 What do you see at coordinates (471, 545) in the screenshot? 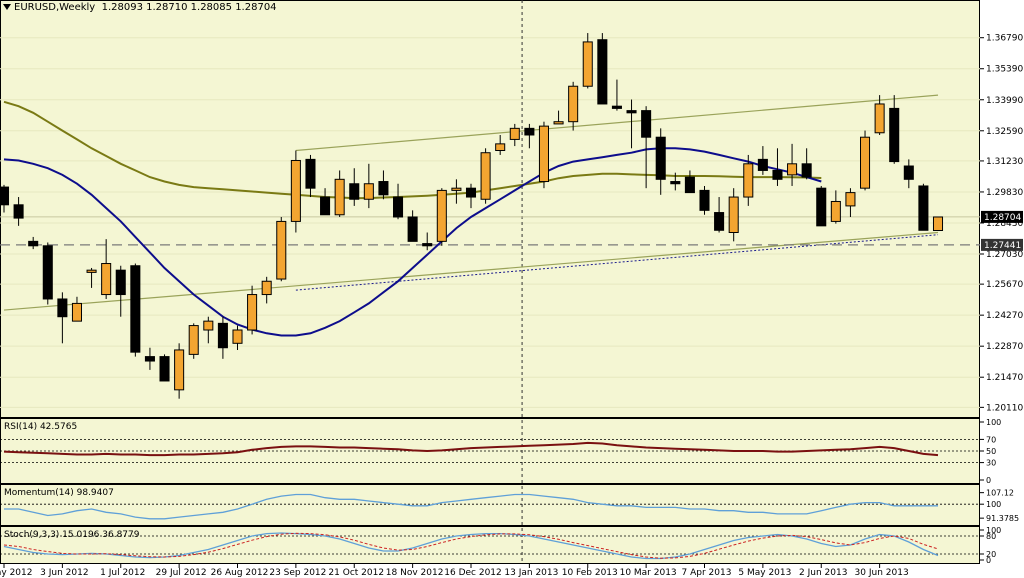
I see `stoch-signal-line` at bounding box center [471, 545].